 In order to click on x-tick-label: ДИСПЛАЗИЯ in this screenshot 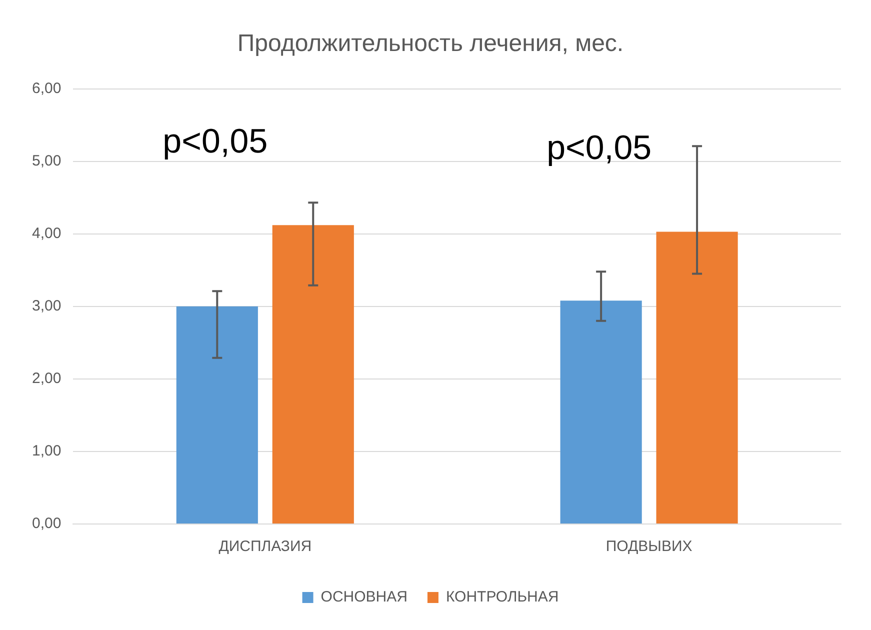, I will do `click(265, 547)`.